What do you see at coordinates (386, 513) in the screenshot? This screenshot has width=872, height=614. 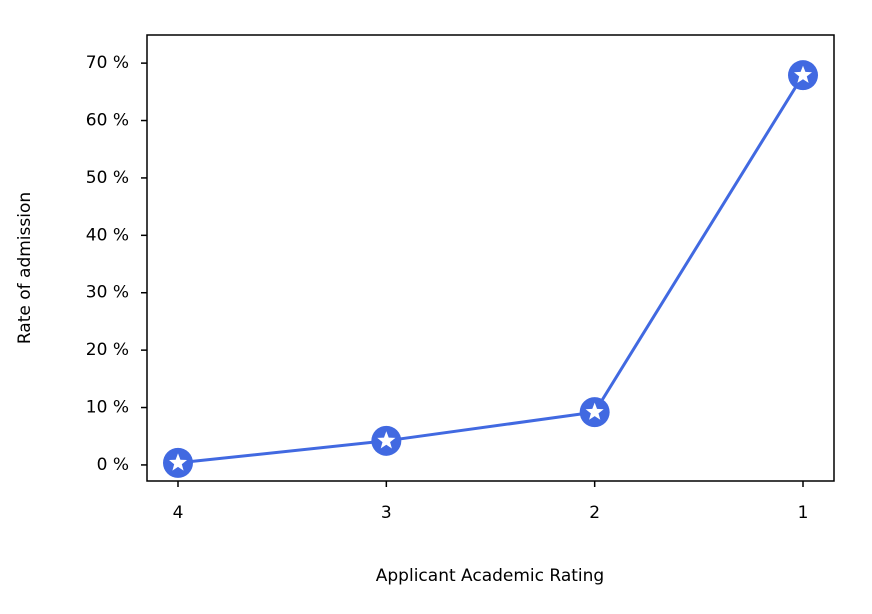 I see `x-tick-label: 3` at bounding box center [386, 513].